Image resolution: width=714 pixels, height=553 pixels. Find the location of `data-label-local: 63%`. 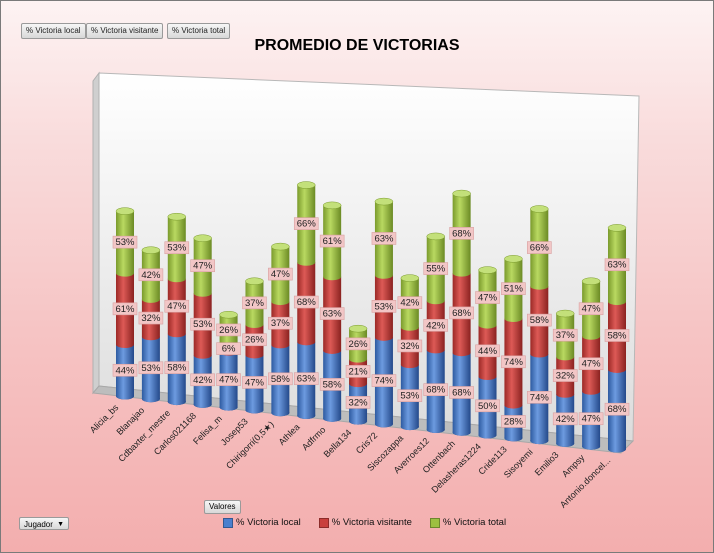

data-label-local: 63% is located at coordinates (306, 378).